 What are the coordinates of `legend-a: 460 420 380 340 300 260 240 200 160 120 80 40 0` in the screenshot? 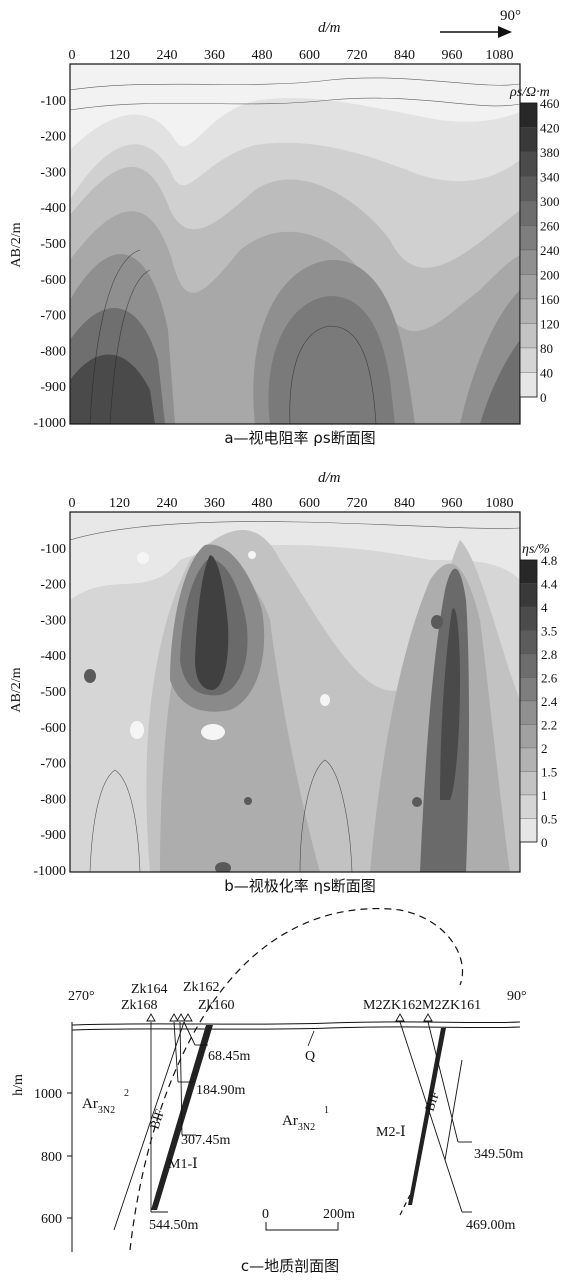 It's located at (539, 250).